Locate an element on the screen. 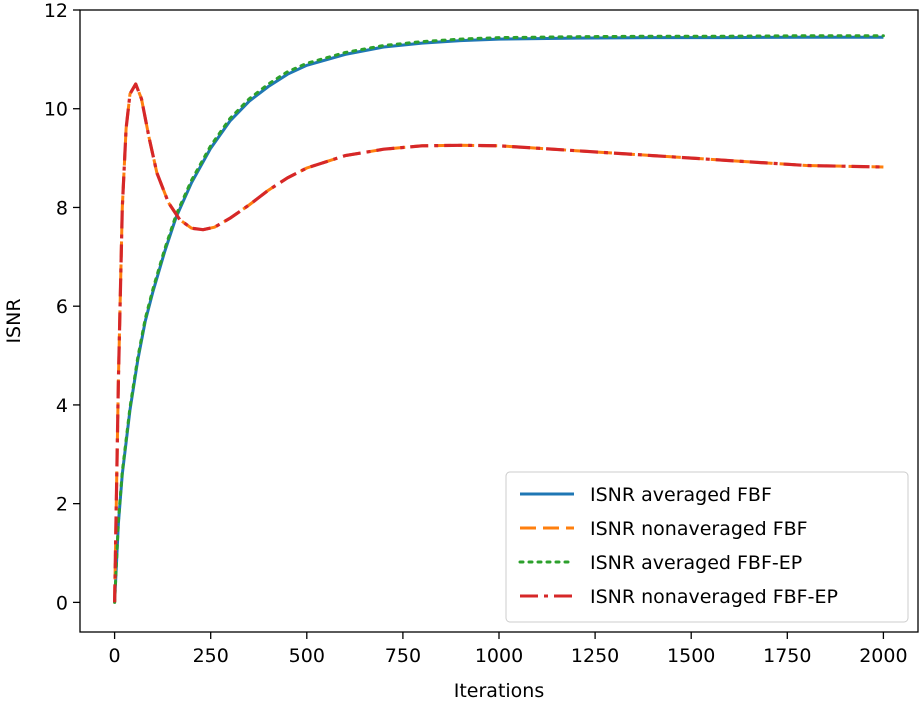 Image resolution: width=922 pixels, height=702 pixels. x-tick-label: 0 is located at coordinates (115, 656).